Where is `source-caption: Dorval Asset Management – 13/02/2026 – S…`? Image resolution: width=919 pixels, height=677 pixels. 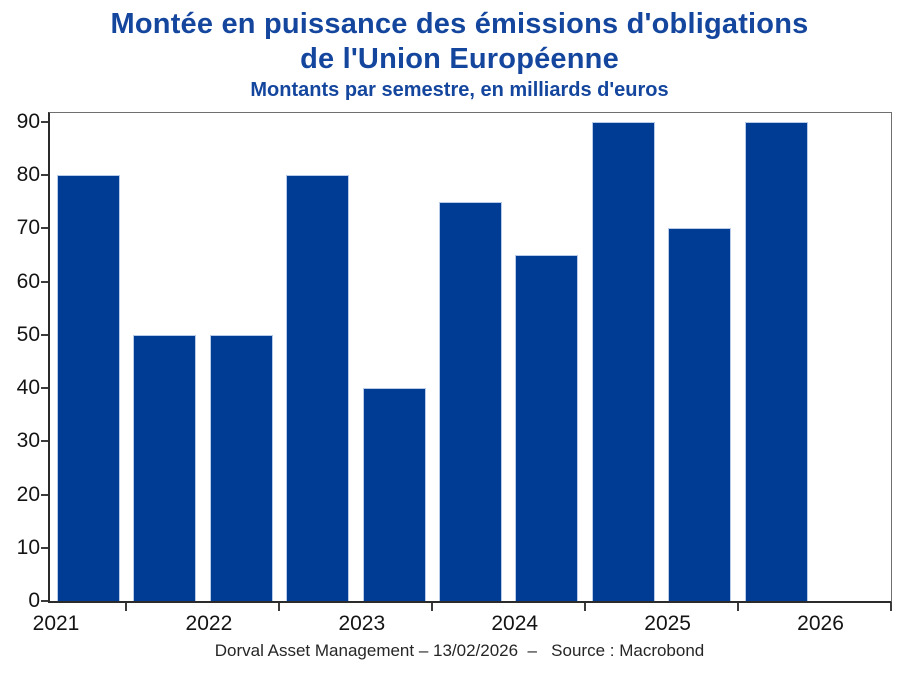 source-caption: Dorval Asset Management – 13/02/2026 – S… is located at coordinates (459, 650).